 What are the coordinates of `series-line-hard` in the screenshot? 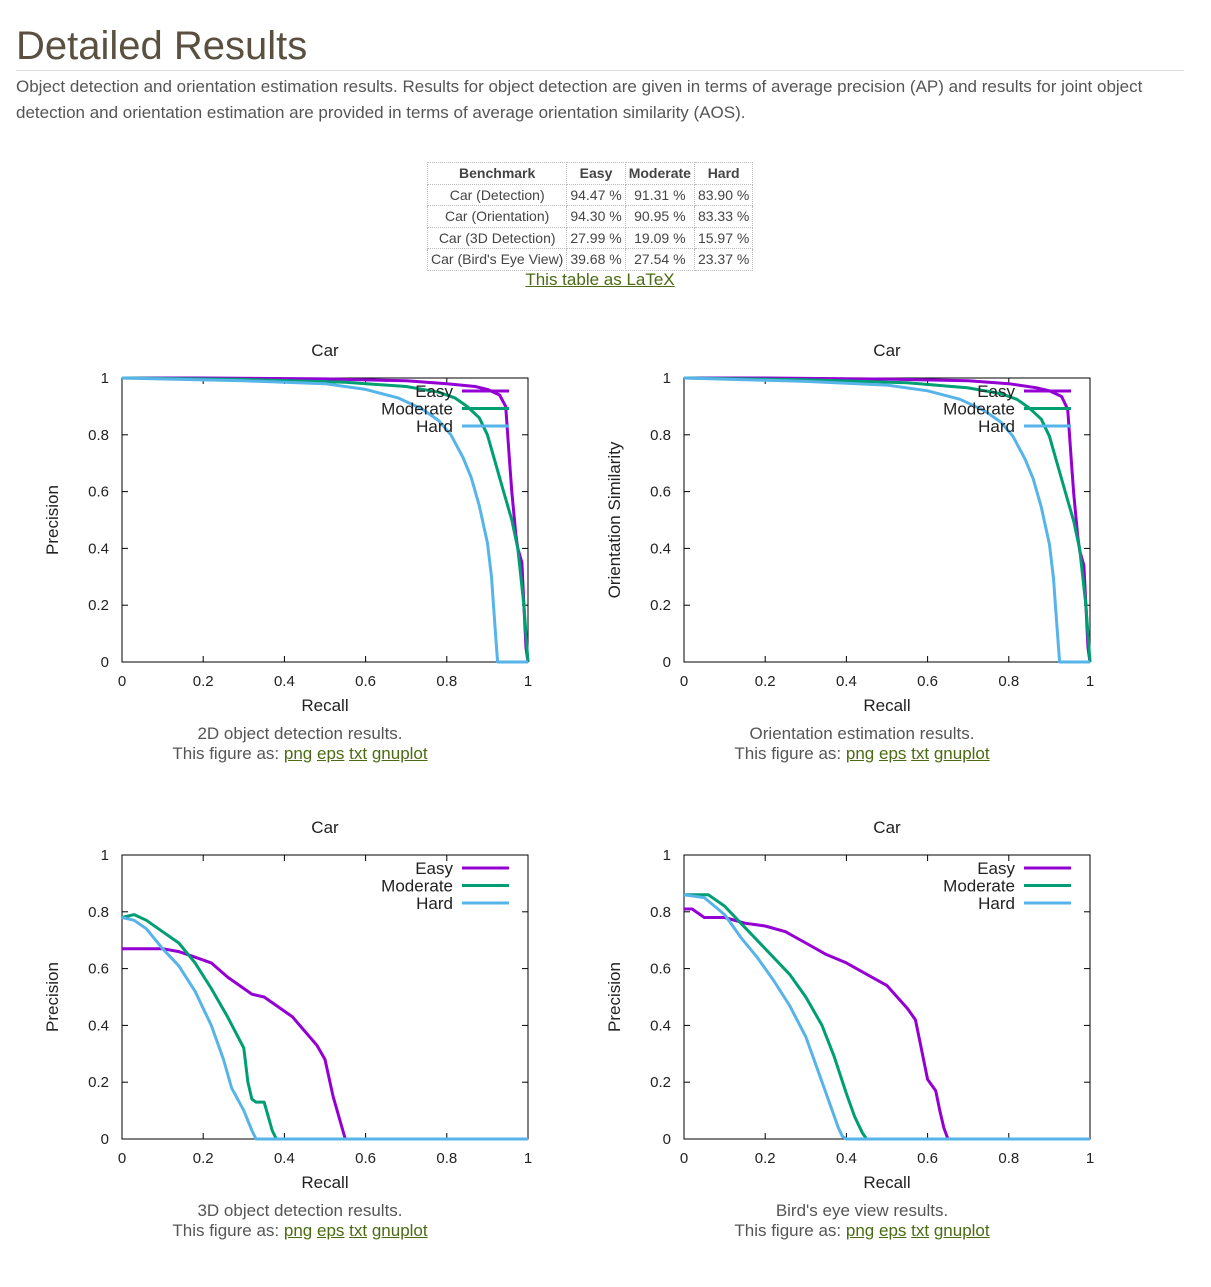 It's located at (324, 520).